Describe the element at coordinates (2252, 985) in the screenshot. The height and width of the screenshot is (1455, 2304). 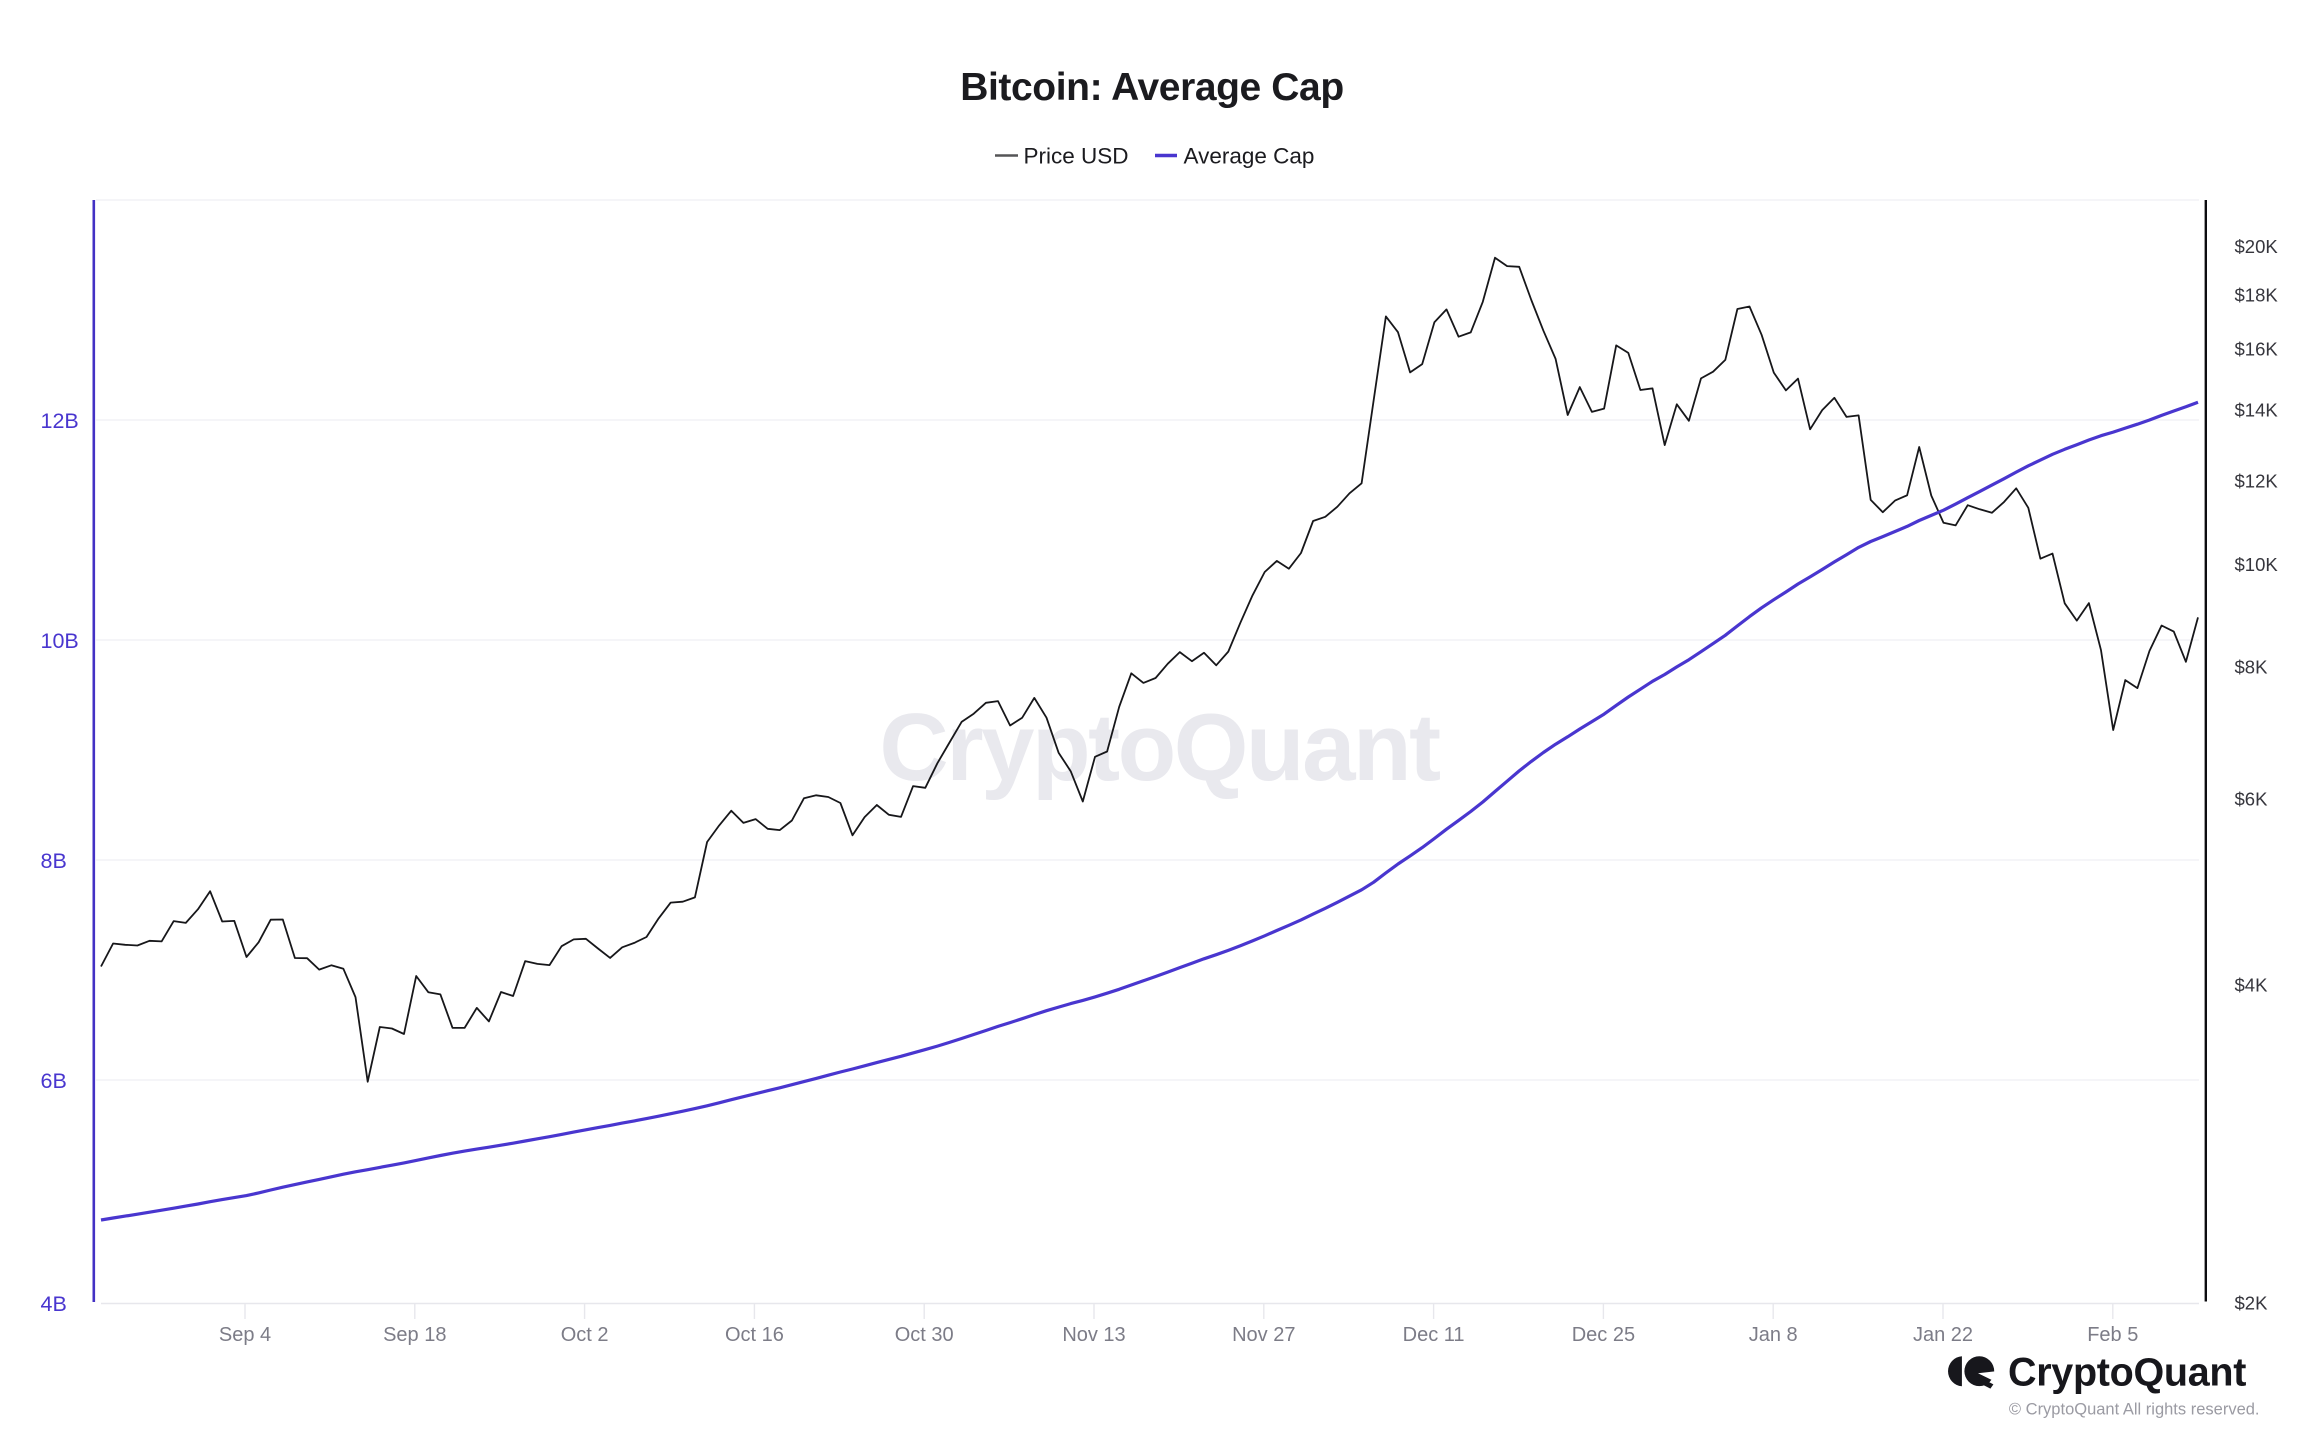
I see `svg-text: $4K` at that location.